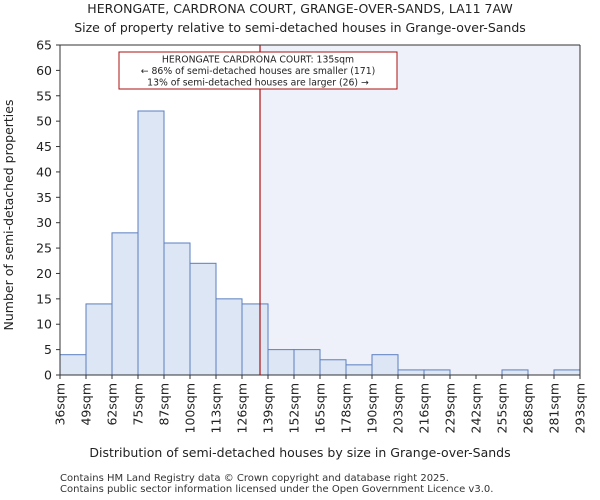 The height and width of the screenshot is (500, 600). I want to click on x-tick-label: 268sqm, so click(528, 408).